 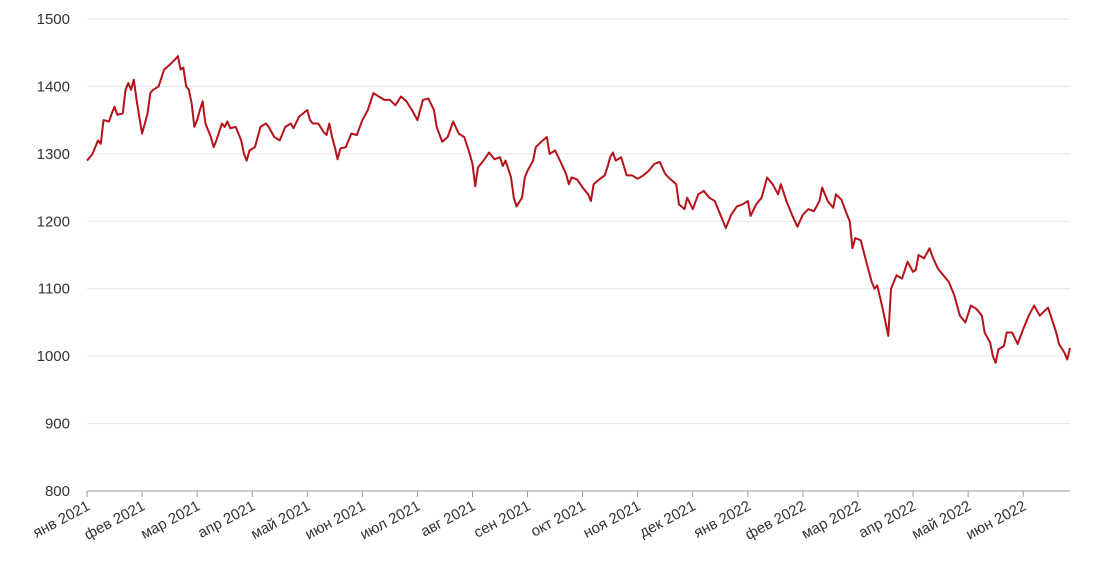 I want to click on x-tick-label: апр 2021, so click(x=226, y=520).